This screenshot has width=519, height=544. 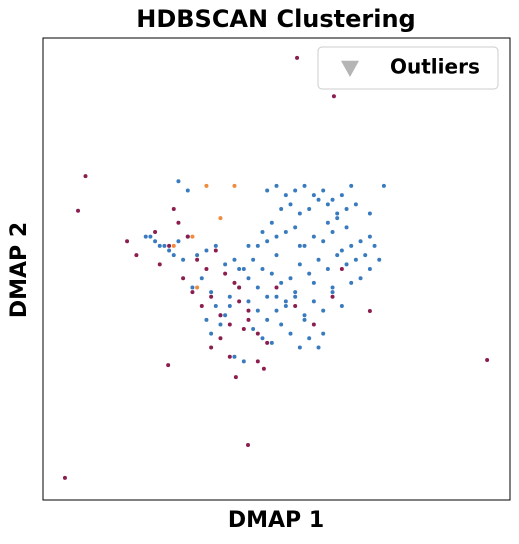 What do you see at coordinates (19, 270) in the screenshot?
I see `y-axis-label: DMAP 2` at bounding box center [19, 270].